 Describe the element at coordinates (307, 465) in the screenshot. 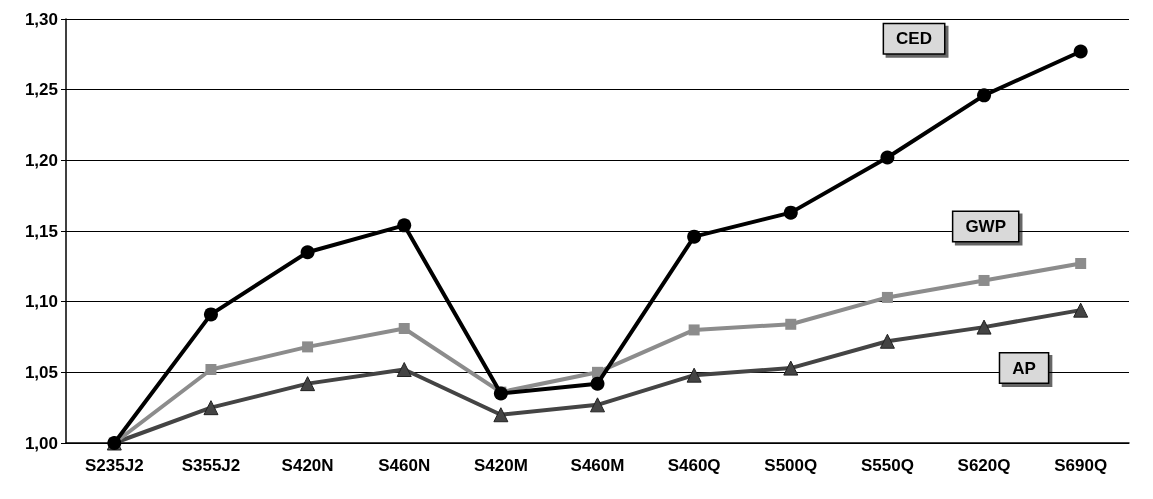

I see `x-tick-label: S420N` at that location.